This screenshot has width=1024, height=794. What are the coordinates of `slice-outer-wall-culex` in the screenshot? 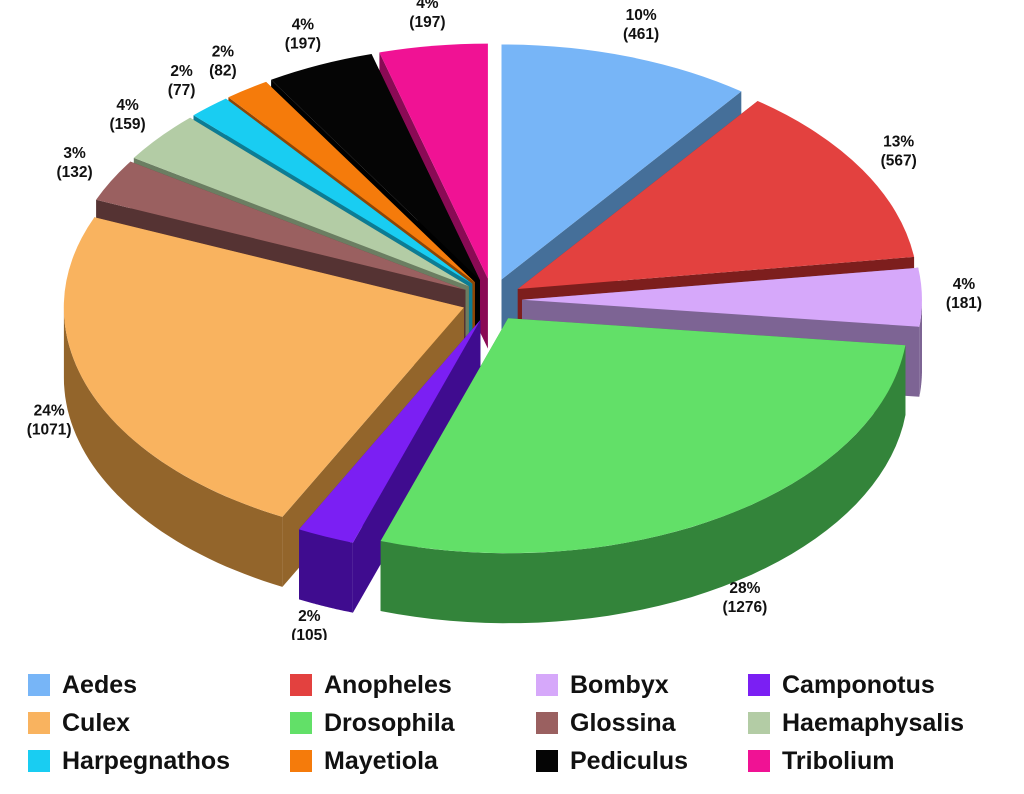 It's located at (173, 447).